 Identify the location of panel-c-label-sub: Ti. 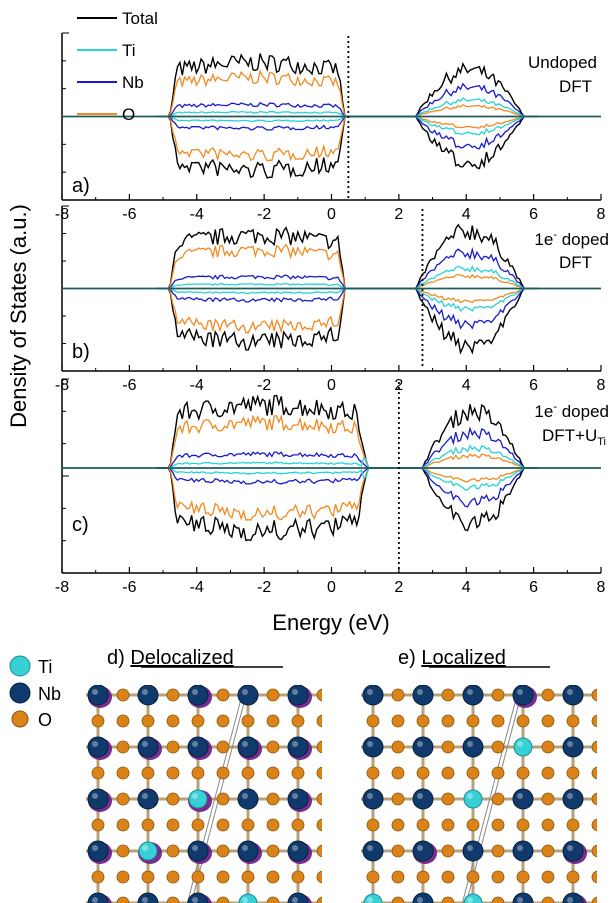
(601, 442).